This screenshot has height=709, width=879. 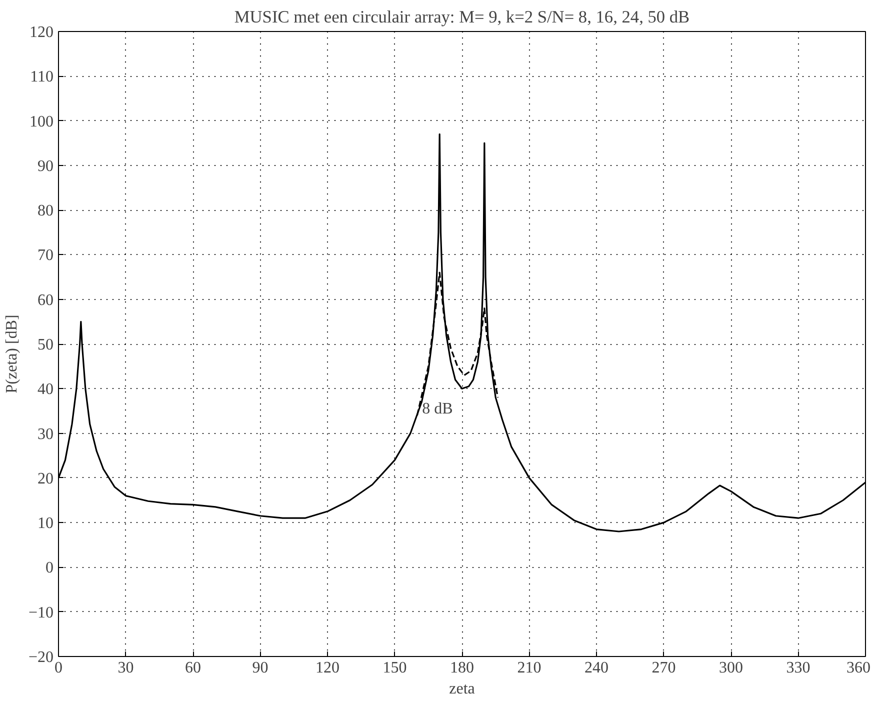 I want to click on y-tick-label: 80, so click(x=46, y=211).